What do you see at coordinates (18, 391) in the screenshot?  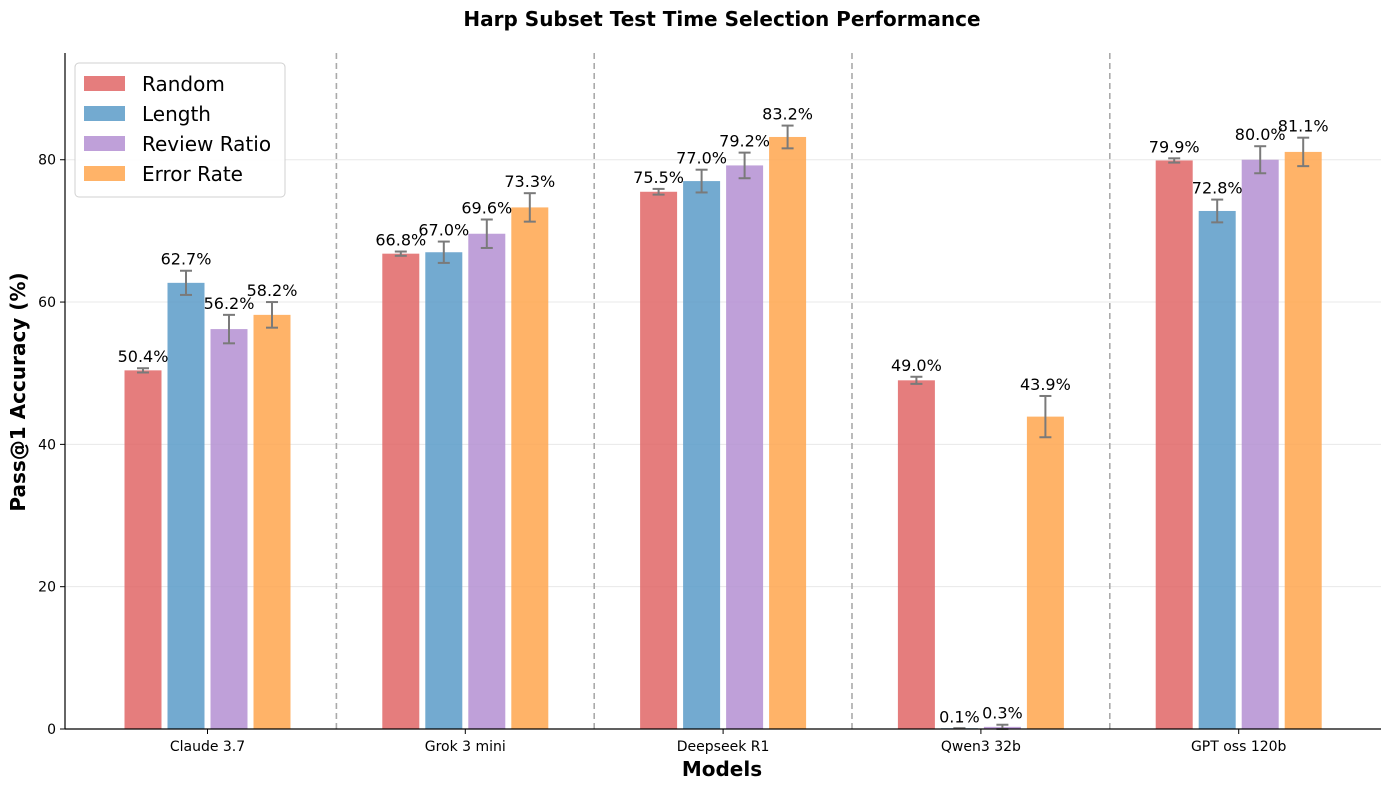 I see `y-axis-title: Pass@1 Accuracy (%)` at bounding box center [18, 391].